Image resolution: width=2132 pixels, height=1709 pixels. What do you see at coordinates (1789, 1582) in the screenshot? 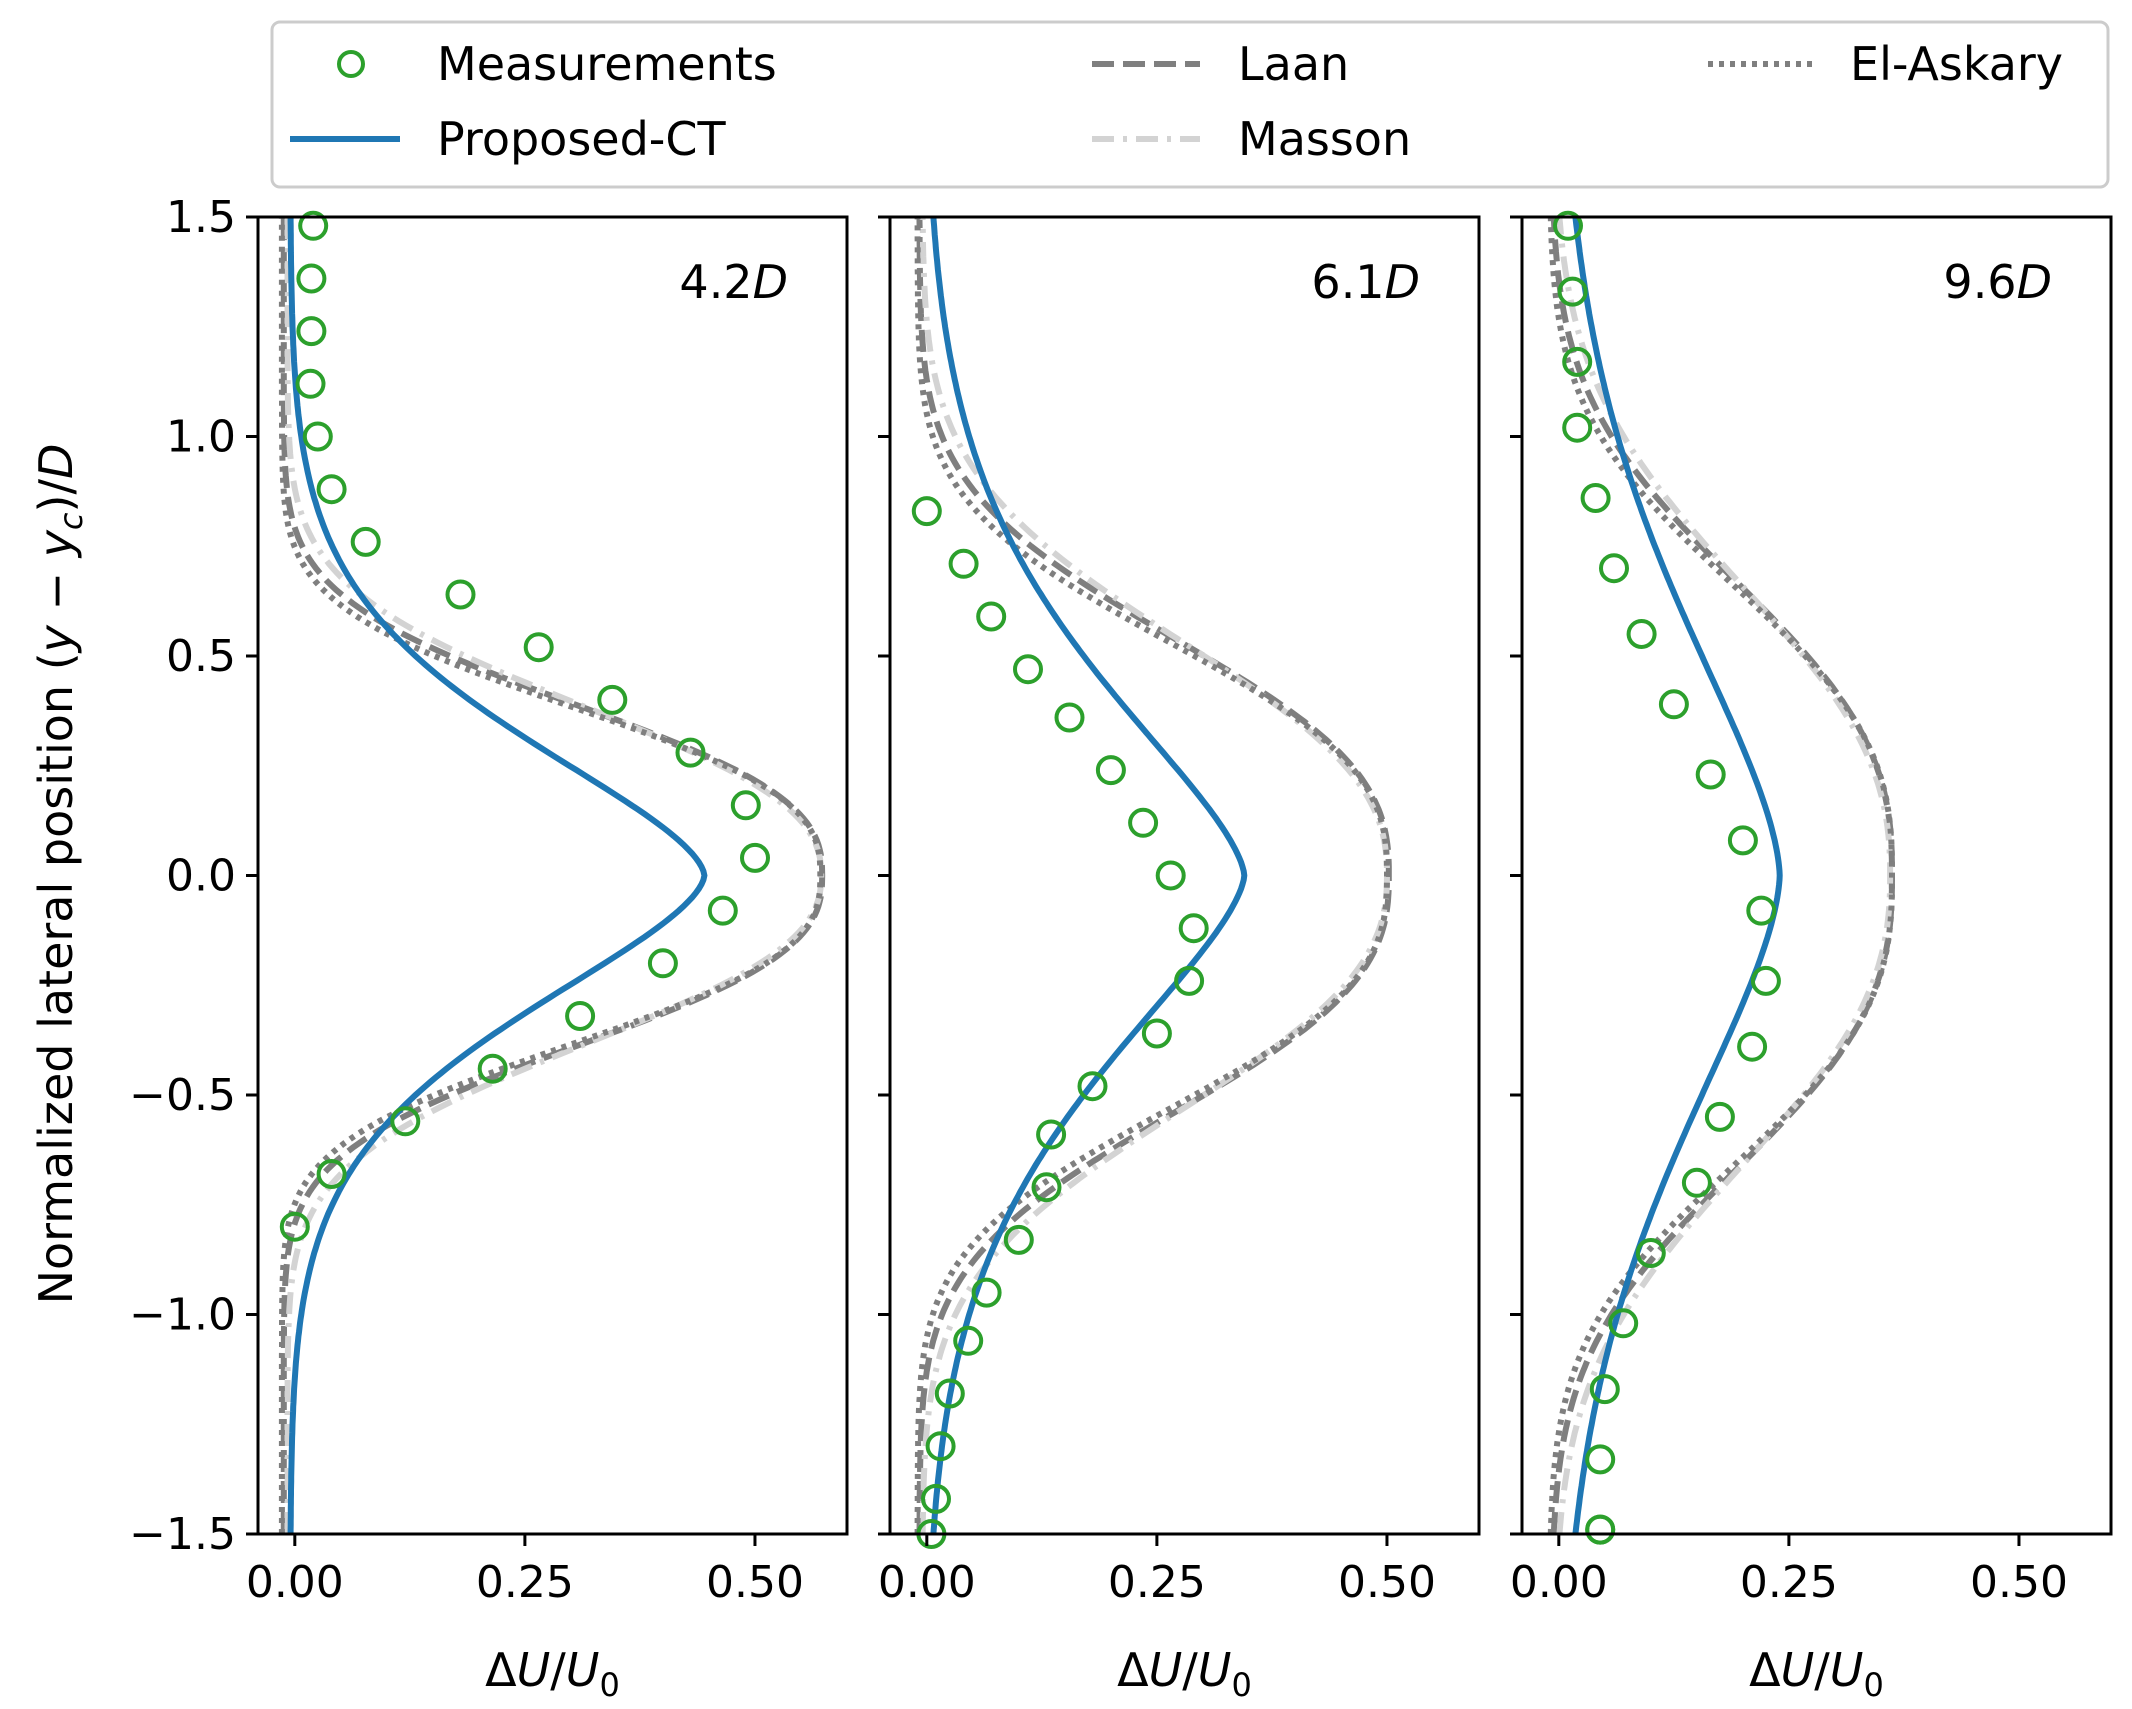
I see `panel-3-x-tick-label: 0.25` at bounding box center [1789, 1582].